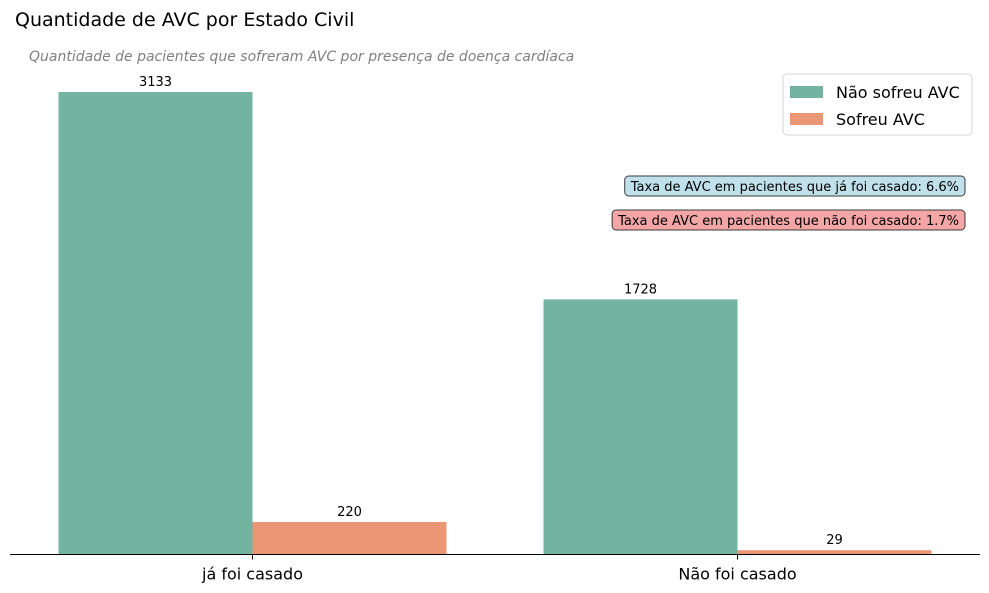 The width and height of the screenshot is (989, 593). What do you see at coordinates (880, 119) in the screenshot?
I see `legend-label-sofreu-avc: Sofreu AVC` at bounding box center [880, 119].